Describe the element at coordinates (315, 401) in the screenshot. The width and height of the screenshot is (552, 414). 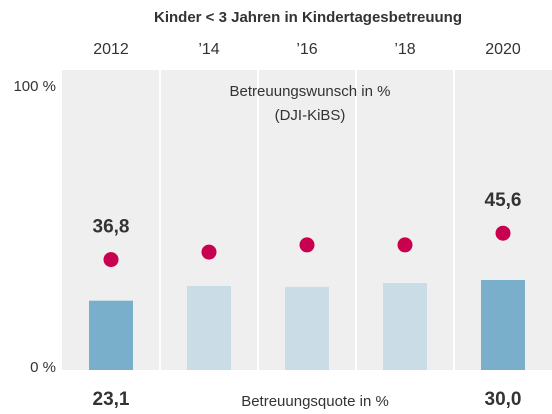
I see `bar-series-label: Betreuungsquote in %` at that location.